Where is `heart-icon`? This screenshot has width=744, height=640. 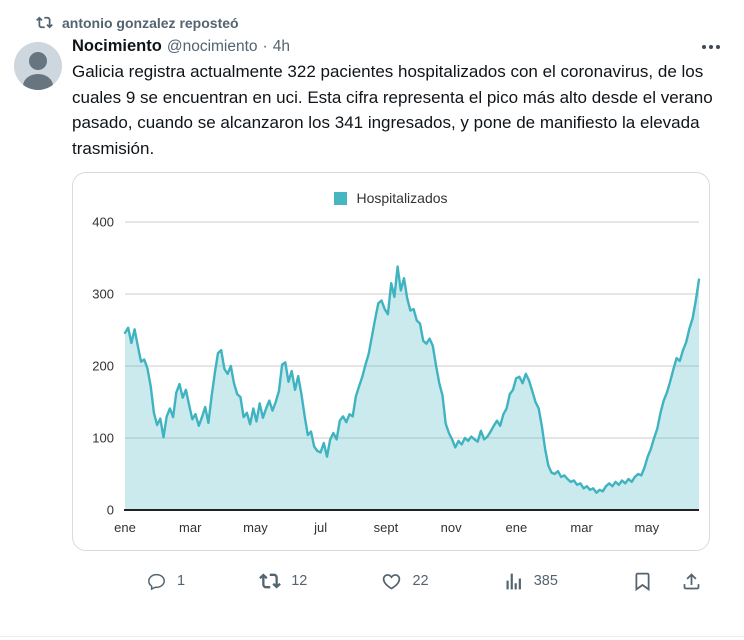
heart-icon is located at coordinates (392, 581).